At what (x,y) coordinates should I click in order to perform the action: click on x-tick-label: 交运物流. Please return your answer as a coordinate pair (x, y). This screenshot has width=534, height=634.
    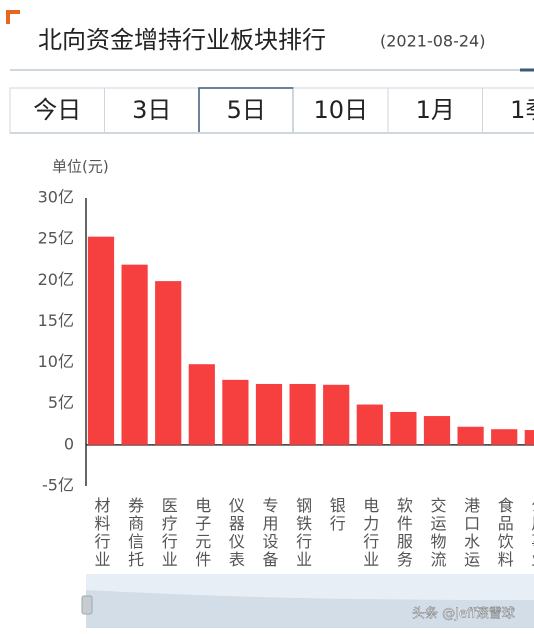
    Looking at the image, I should click on (437, 533).